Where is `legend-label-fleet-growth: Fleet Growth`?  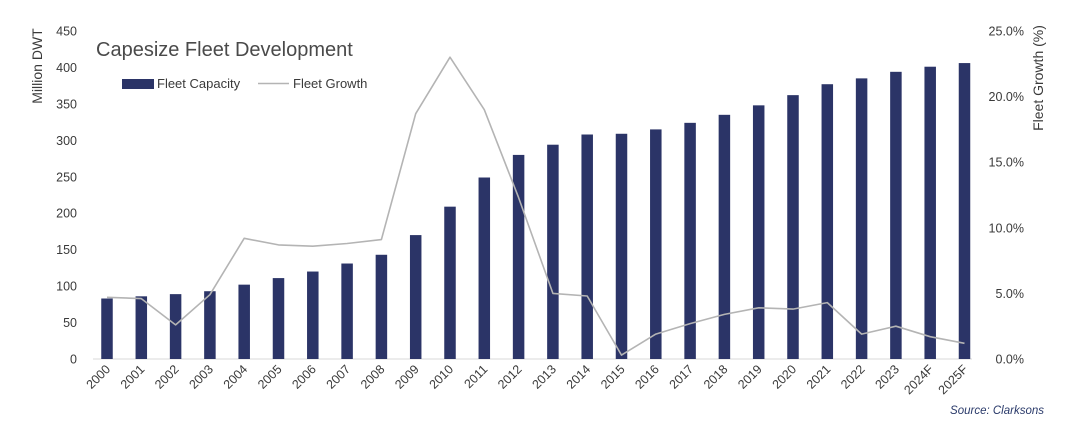
legend-label-fleet-growth: Fleet Growth is located at coordinates (330, 83).